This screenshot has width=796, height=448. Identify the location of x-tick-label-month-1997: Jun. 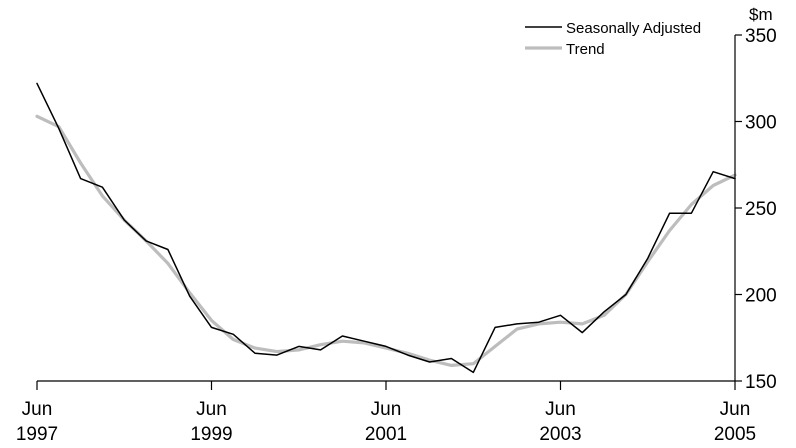
(37, 409).